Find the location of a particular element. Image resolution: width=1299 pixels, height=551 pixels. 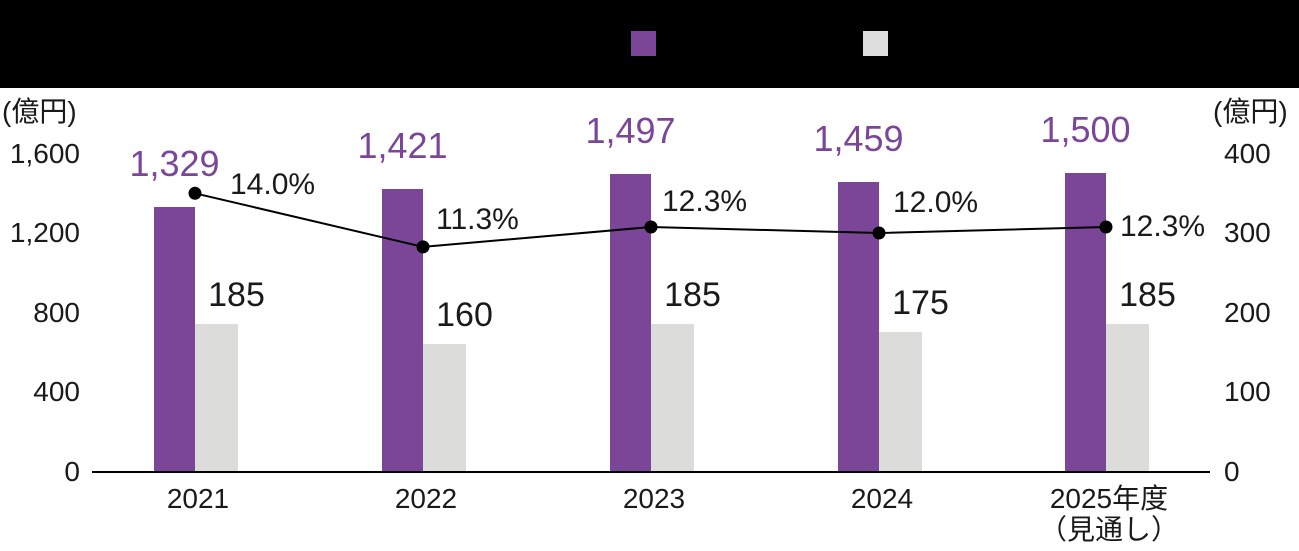

right-axis-tick: 0 is located at coordinates (1232, 471).